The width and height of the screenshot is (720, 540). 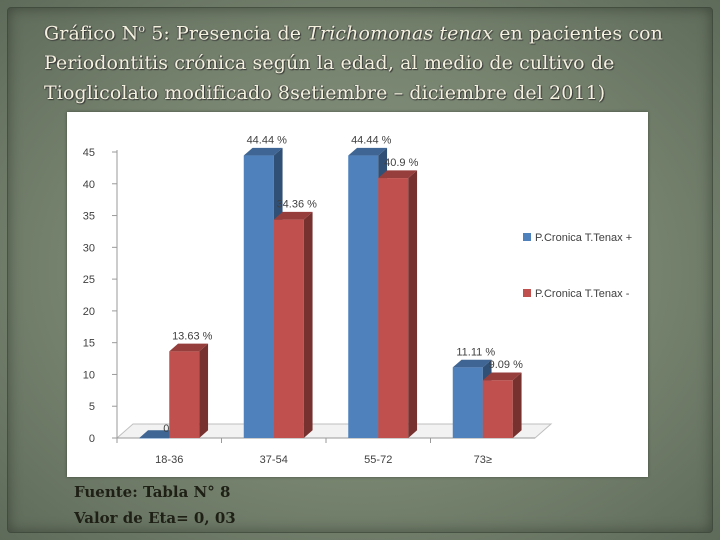 I want to click on data-label: 9.09 %, so click(x=506, y=365).